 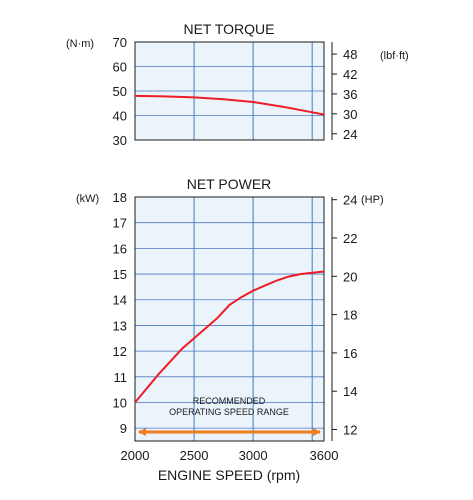 I want to click on power-right-tick-label: 16, so click(x=350, y=353).